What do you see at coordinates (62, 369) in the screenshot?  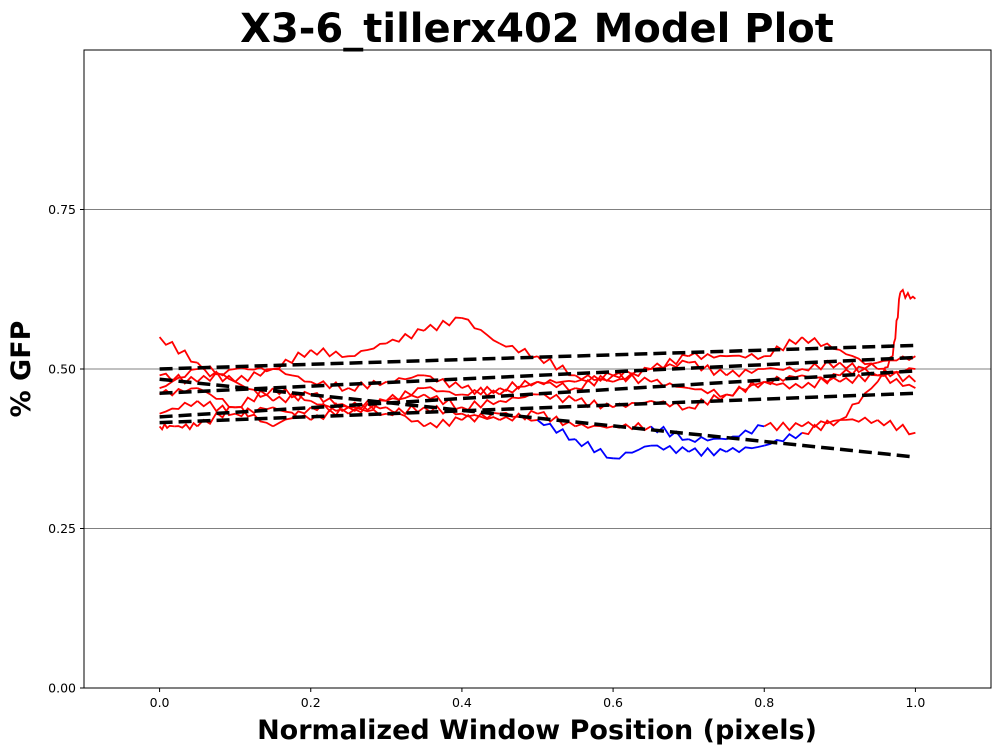 I see `y-tick-label: 0.50` at bounding box center [62, 369].